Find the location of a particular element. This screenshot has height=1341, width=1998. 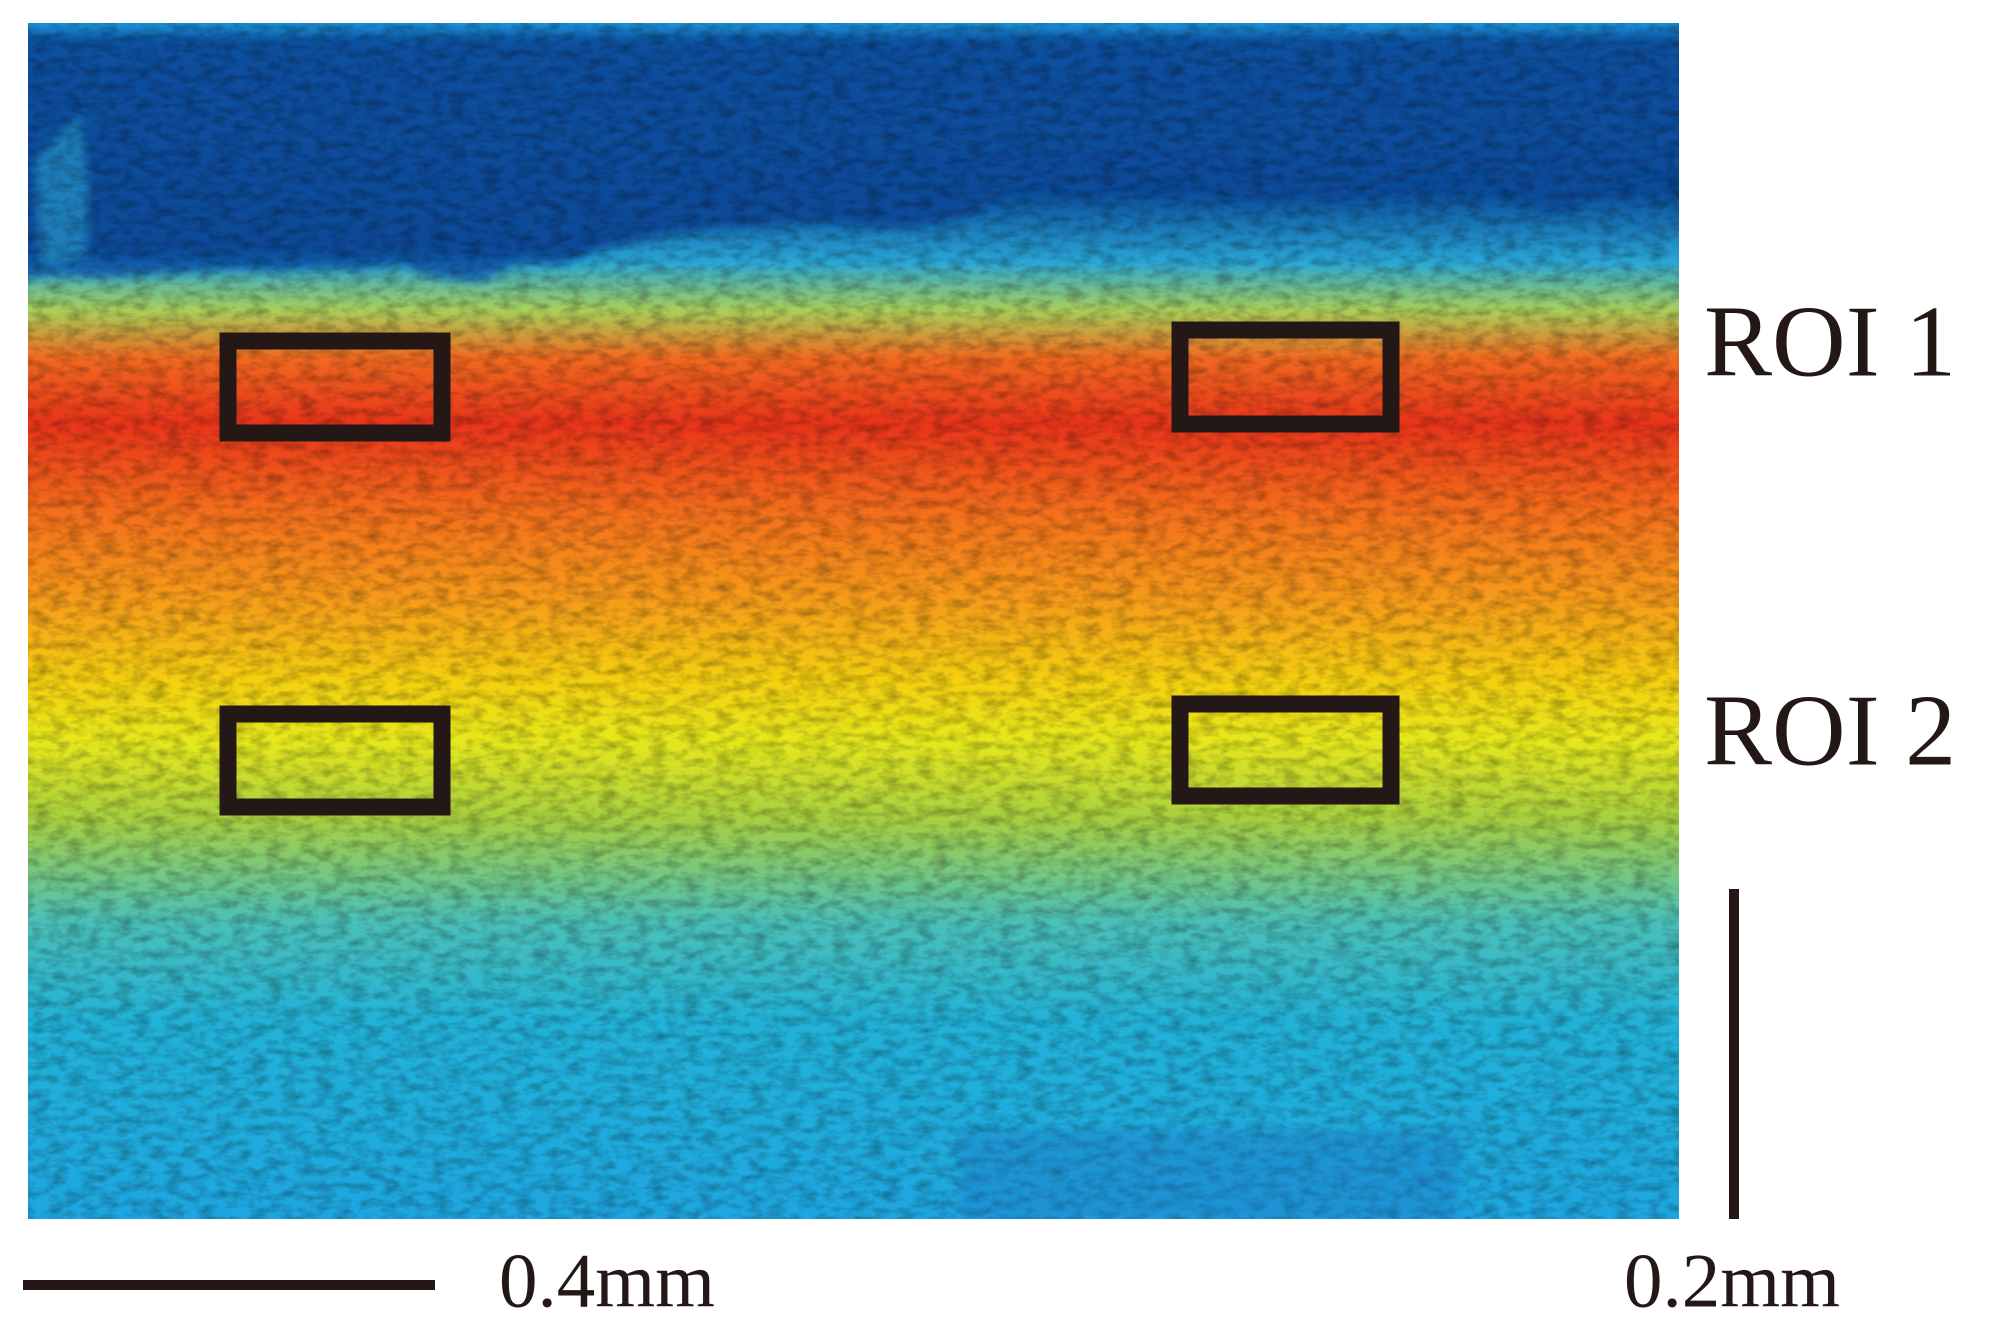

horizontal-scale-bar is located at coordinates (229, 1285).